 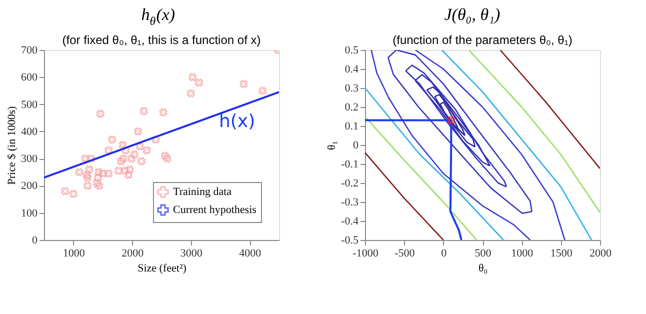 What do you see at coordinates (351, 108) in the screenshot?
I see `y-tick-label: 0.2` at bounding box center [351, 108].